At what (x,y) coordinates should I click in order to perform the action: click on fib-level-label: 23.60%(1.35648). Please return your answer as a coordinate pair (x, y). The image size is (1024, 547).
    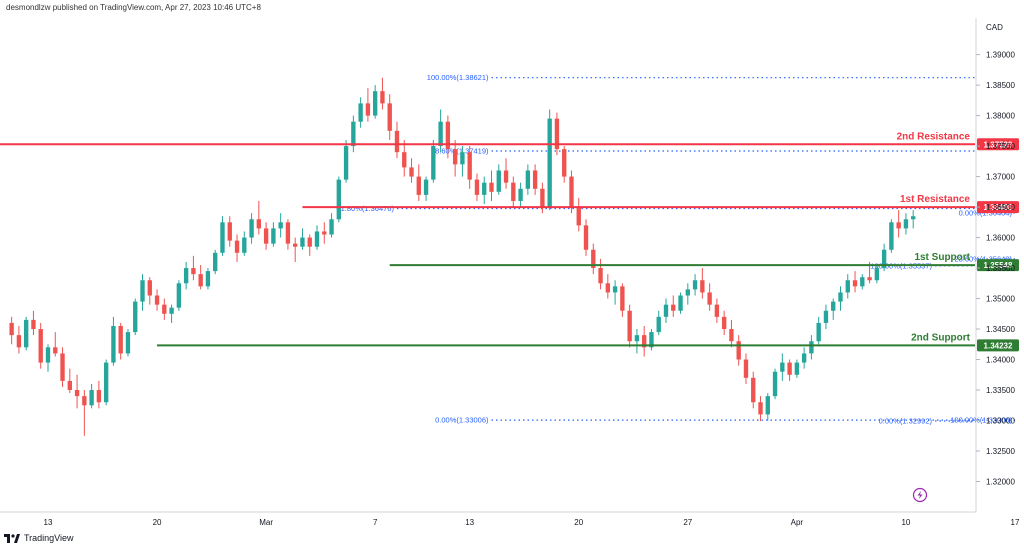
    Looking at the image, I should click on (983, 259).